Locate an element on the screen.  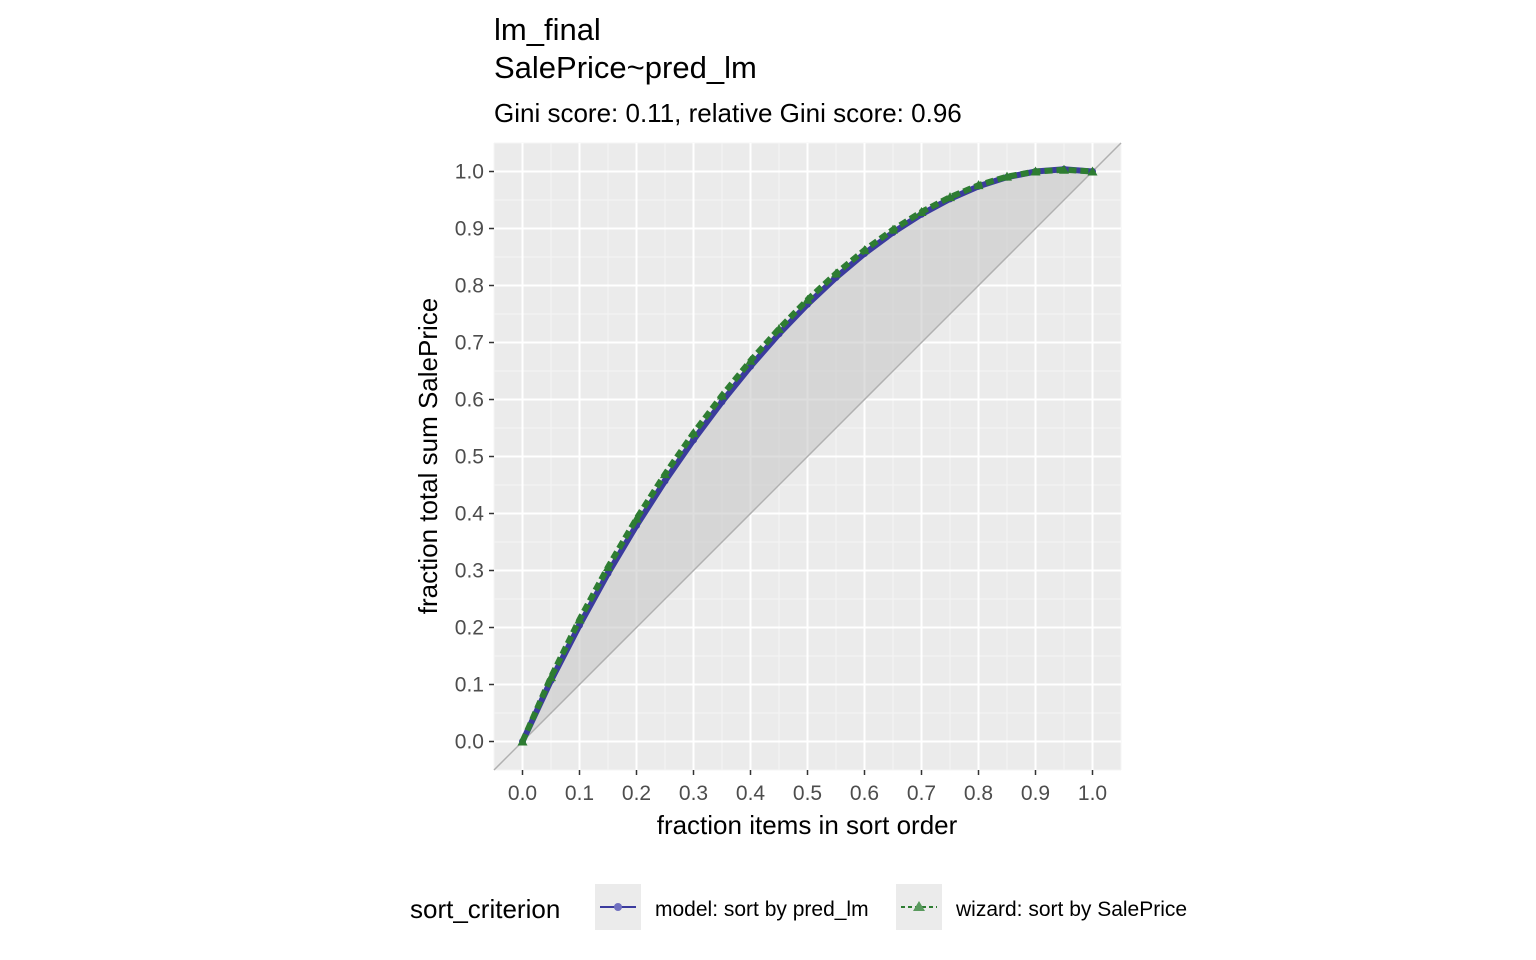
y-tick-label: 1.0 is located at coordinates (469, 172).